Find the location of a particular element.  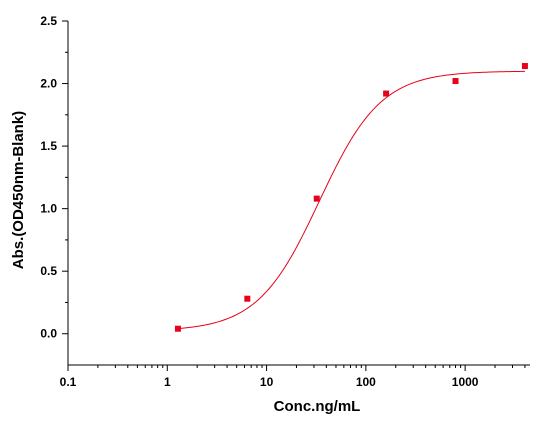

y-tick-label: 2.5 is located at coordinates (48, 21).